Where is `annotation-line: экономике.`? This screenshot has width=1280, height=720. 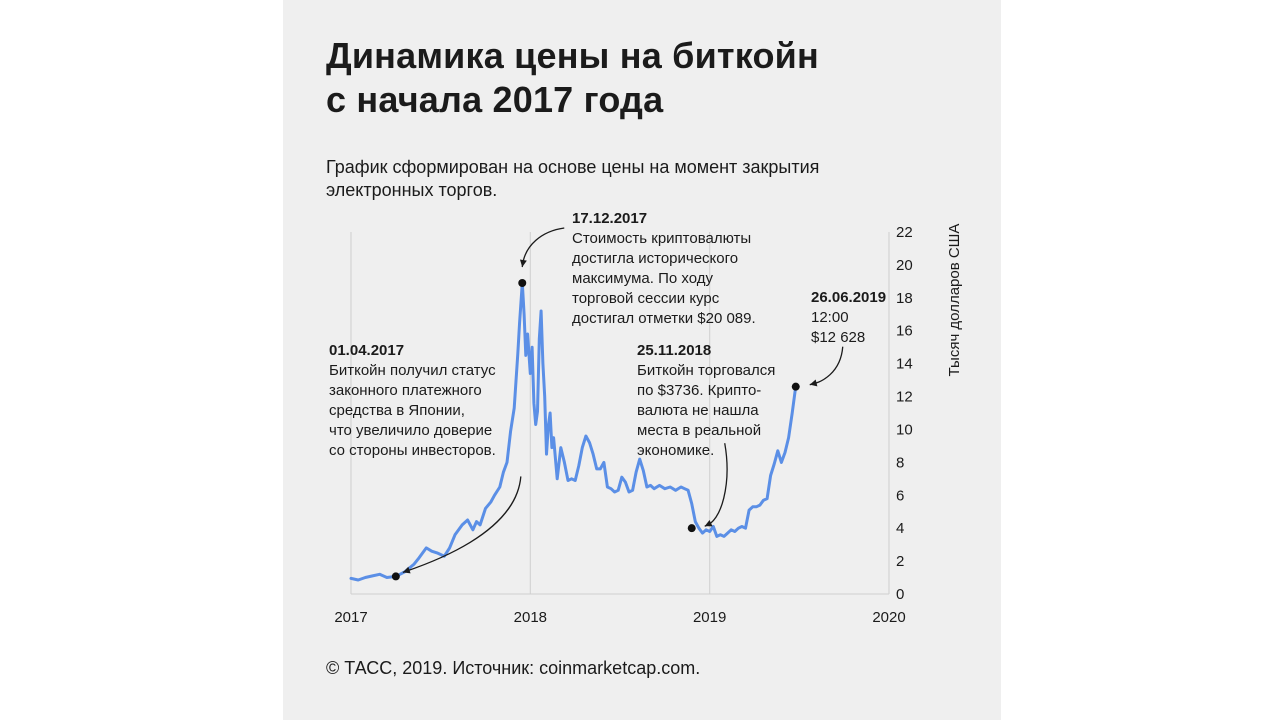 annotation-line: экономике. is located at coordinates (675, 450).